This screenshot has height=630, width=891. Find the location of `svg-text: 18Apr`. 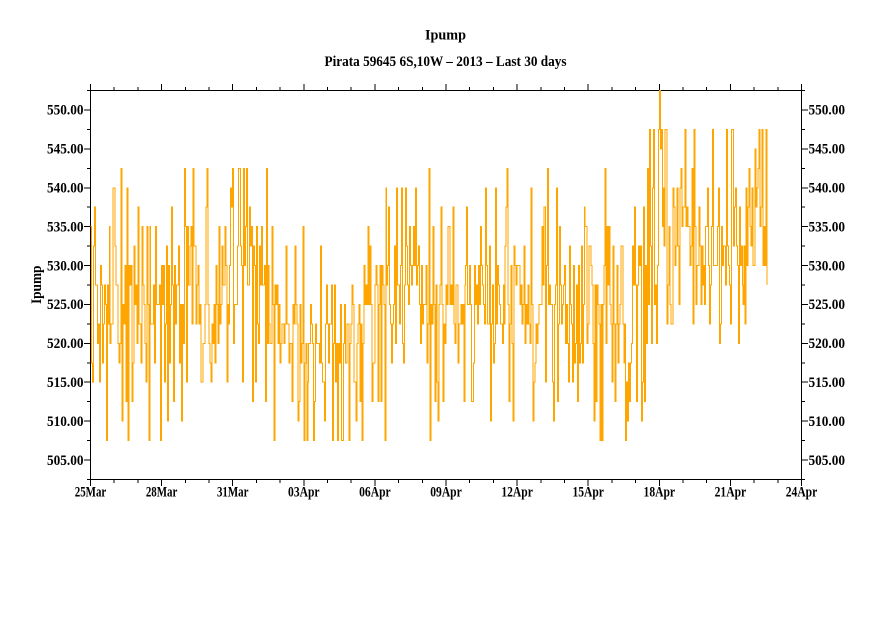

svg-text: 18Apr is located at coordinates (660, 493).